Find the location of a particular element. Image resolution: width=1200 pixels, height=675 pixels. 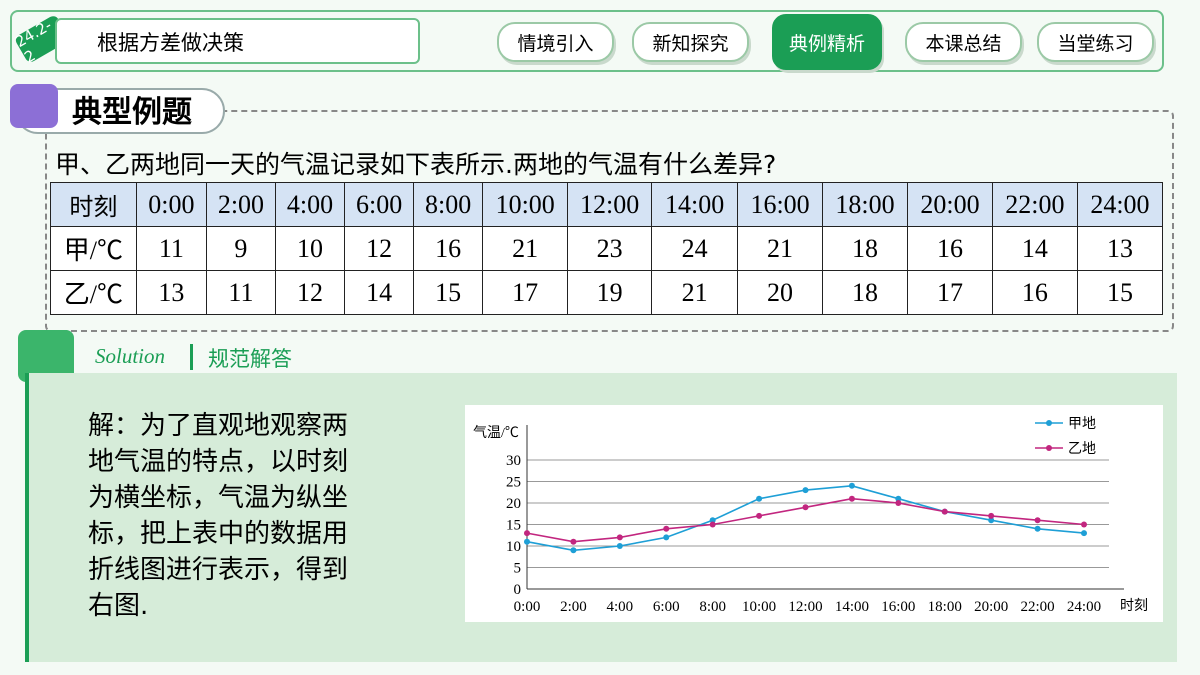

legend-label: 甲地 is located at coordinates (1082, 424).